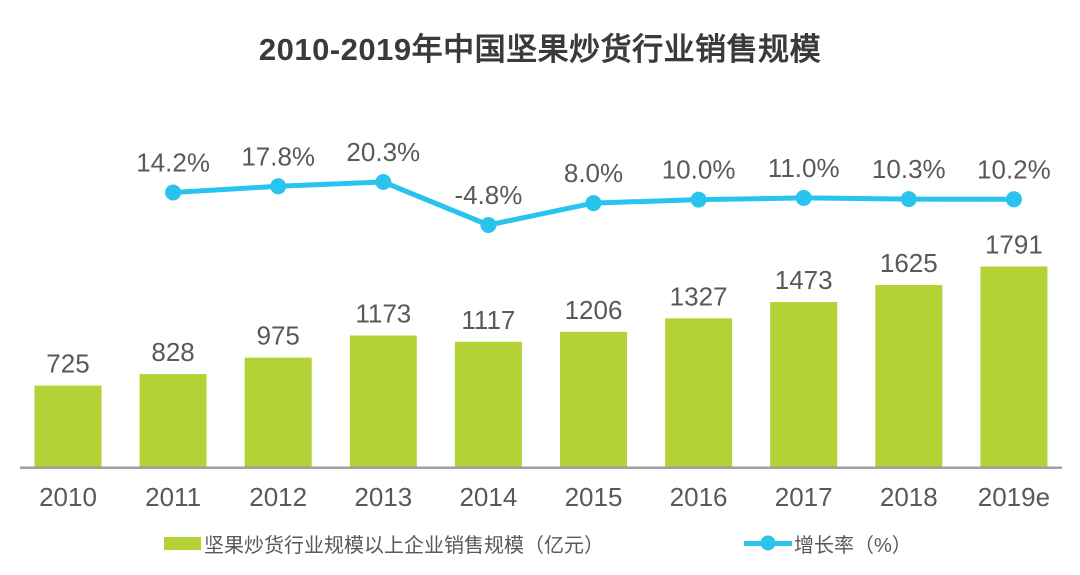 The image size is (1080, 575). What do you see at coordinates (383, 152) in the screenshot?
I see `growth-value-label-2013: 20.3%` at bounding box center [383, 152].